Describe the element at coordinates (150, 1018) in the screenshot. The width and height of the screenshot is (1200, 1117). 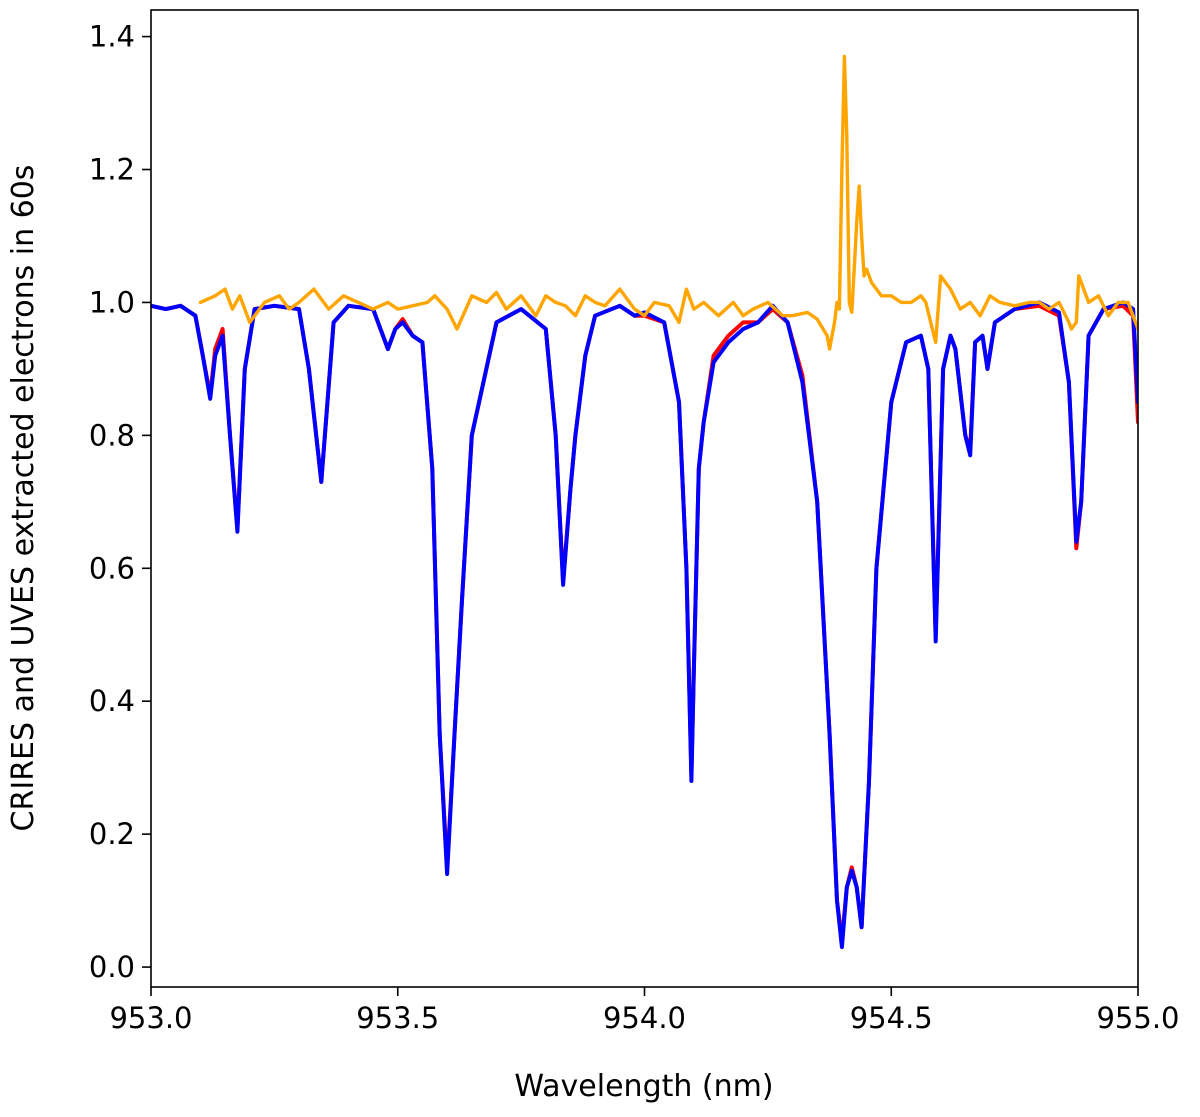
I see `x-tick-label: 953.0` at that location.